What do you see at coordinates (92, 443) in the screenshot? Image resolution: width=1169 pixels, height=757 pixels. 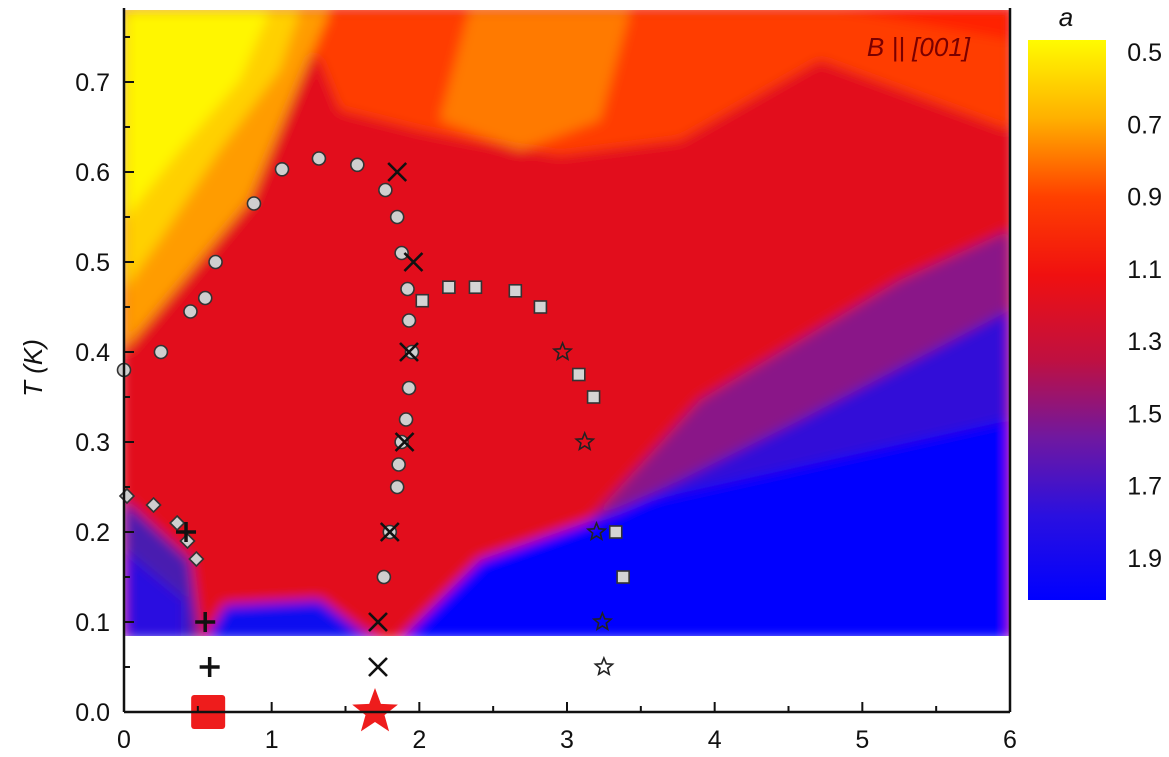 I see `y-tick-label: 0.3` at bounding box center [92, 443].